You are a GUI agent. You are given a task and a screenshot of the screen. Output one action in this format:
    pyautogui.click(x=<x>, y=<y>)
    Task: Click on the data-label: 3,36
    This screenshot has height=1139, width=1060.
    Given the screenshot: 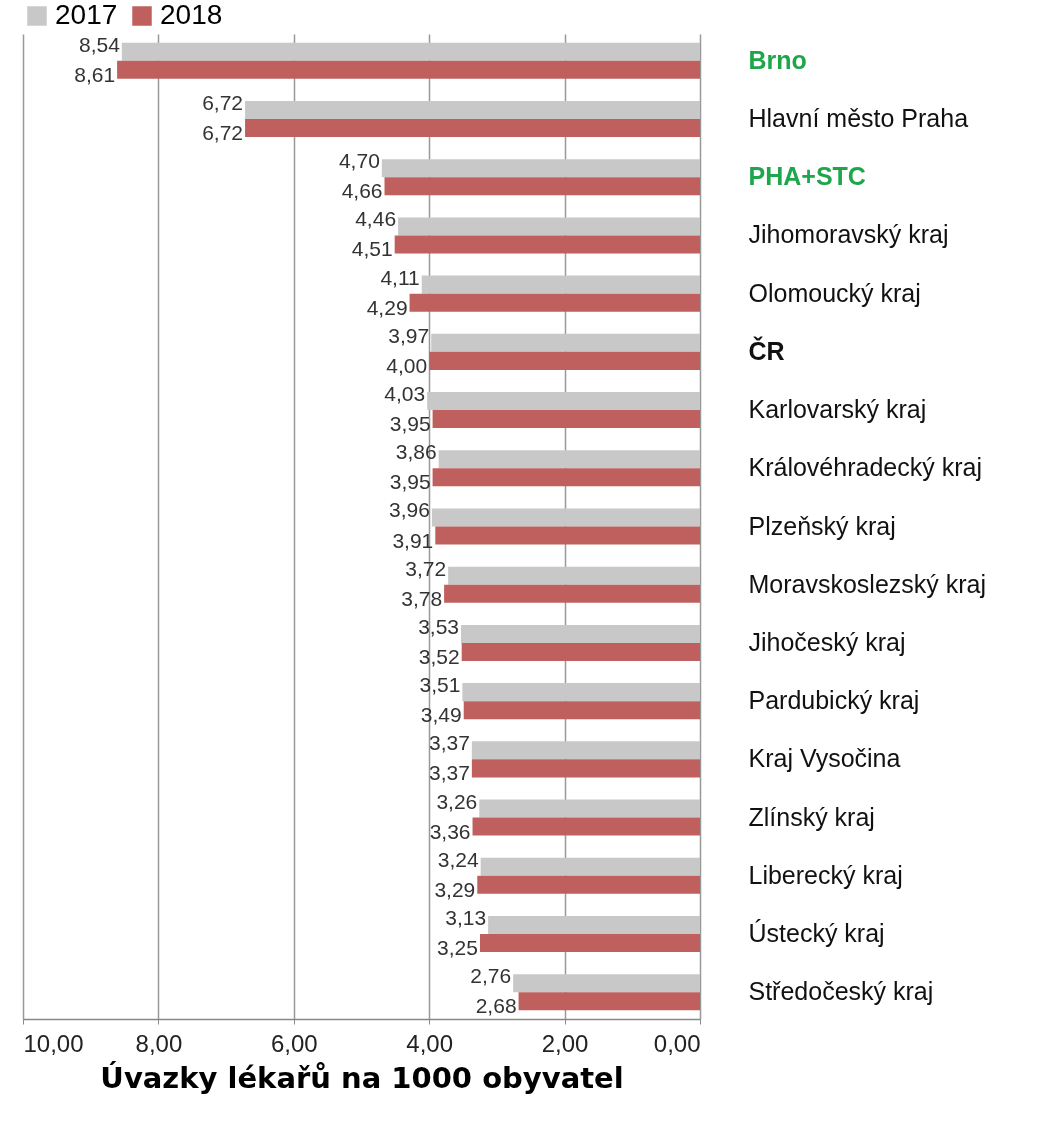 What is the action you would take?
    pyautogui.click(x=450, y=831)
    